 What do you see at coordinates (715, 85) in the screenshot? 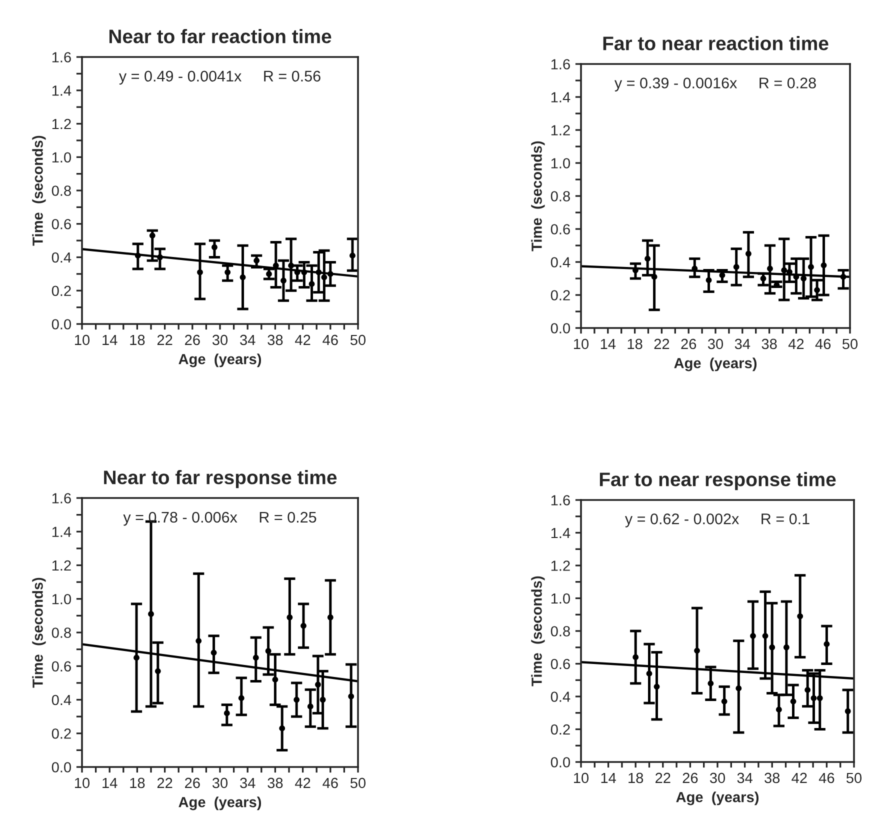
I see `annotation: y = 0.39 - 0.0016x R = 0.28` at bounding box center [715, 85].